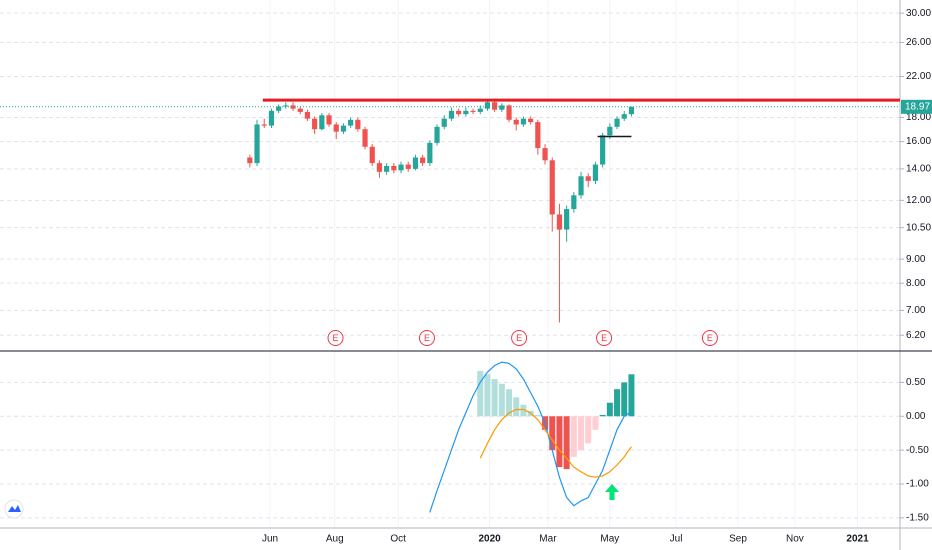  Describe the element at coordinates (918, 141) in the screenshot. I see `y-tick-label: 16.00` at that location.